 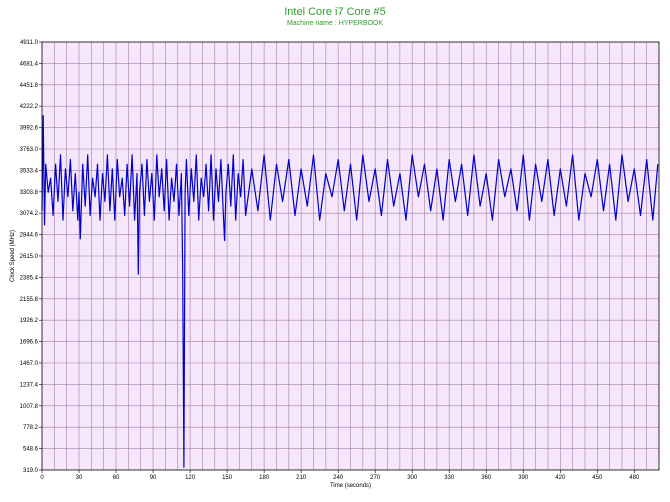 What do you see at coordinates (116, 478) in the screenshot?
I see `x-tick-label: 60` at bounding box center [116, 478].